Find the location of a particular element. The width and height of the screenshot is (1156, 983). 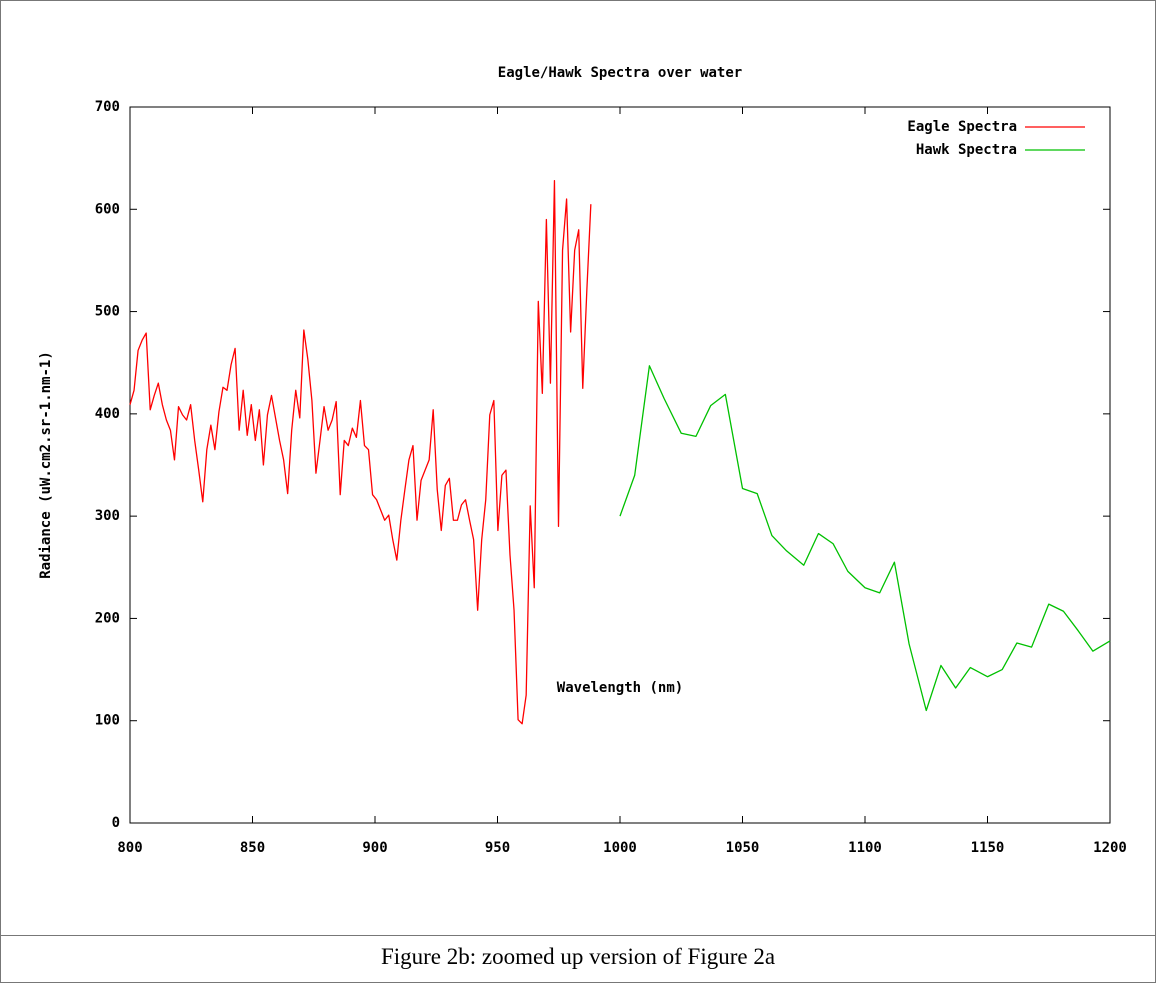

y-tick-label: 300 is located at coordinates (107, 516).